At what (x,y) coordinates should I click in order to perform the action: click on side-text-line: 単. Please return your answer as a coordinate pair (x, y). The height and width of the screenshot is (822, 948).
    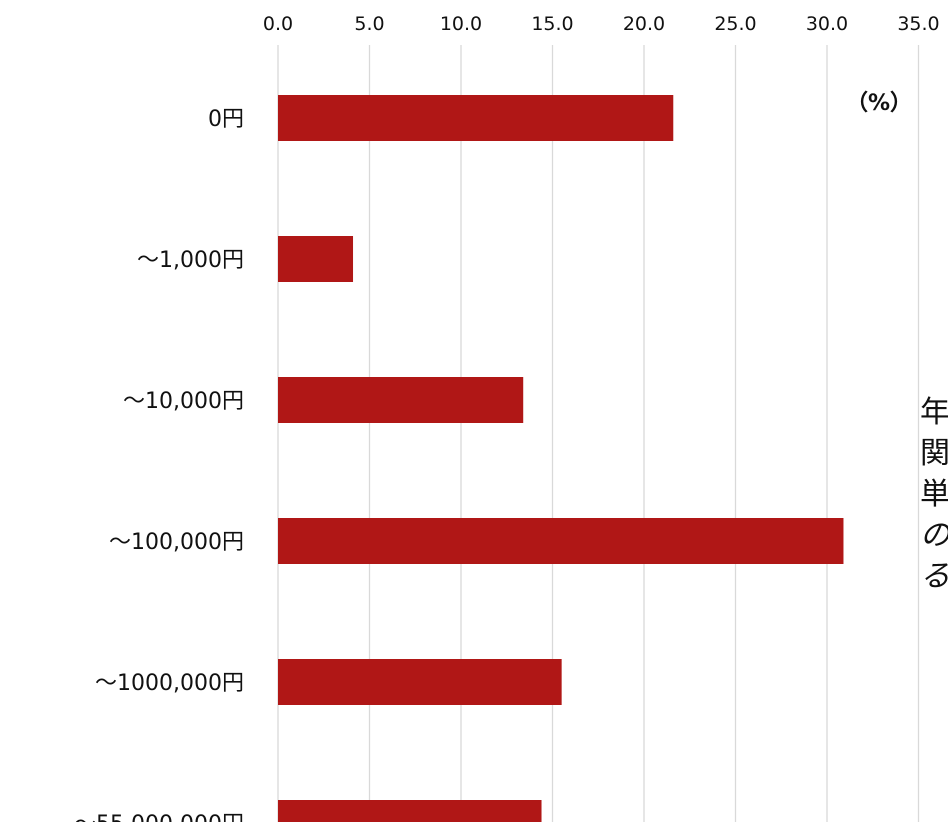
    Looking at the image, I should click on (934, 494).